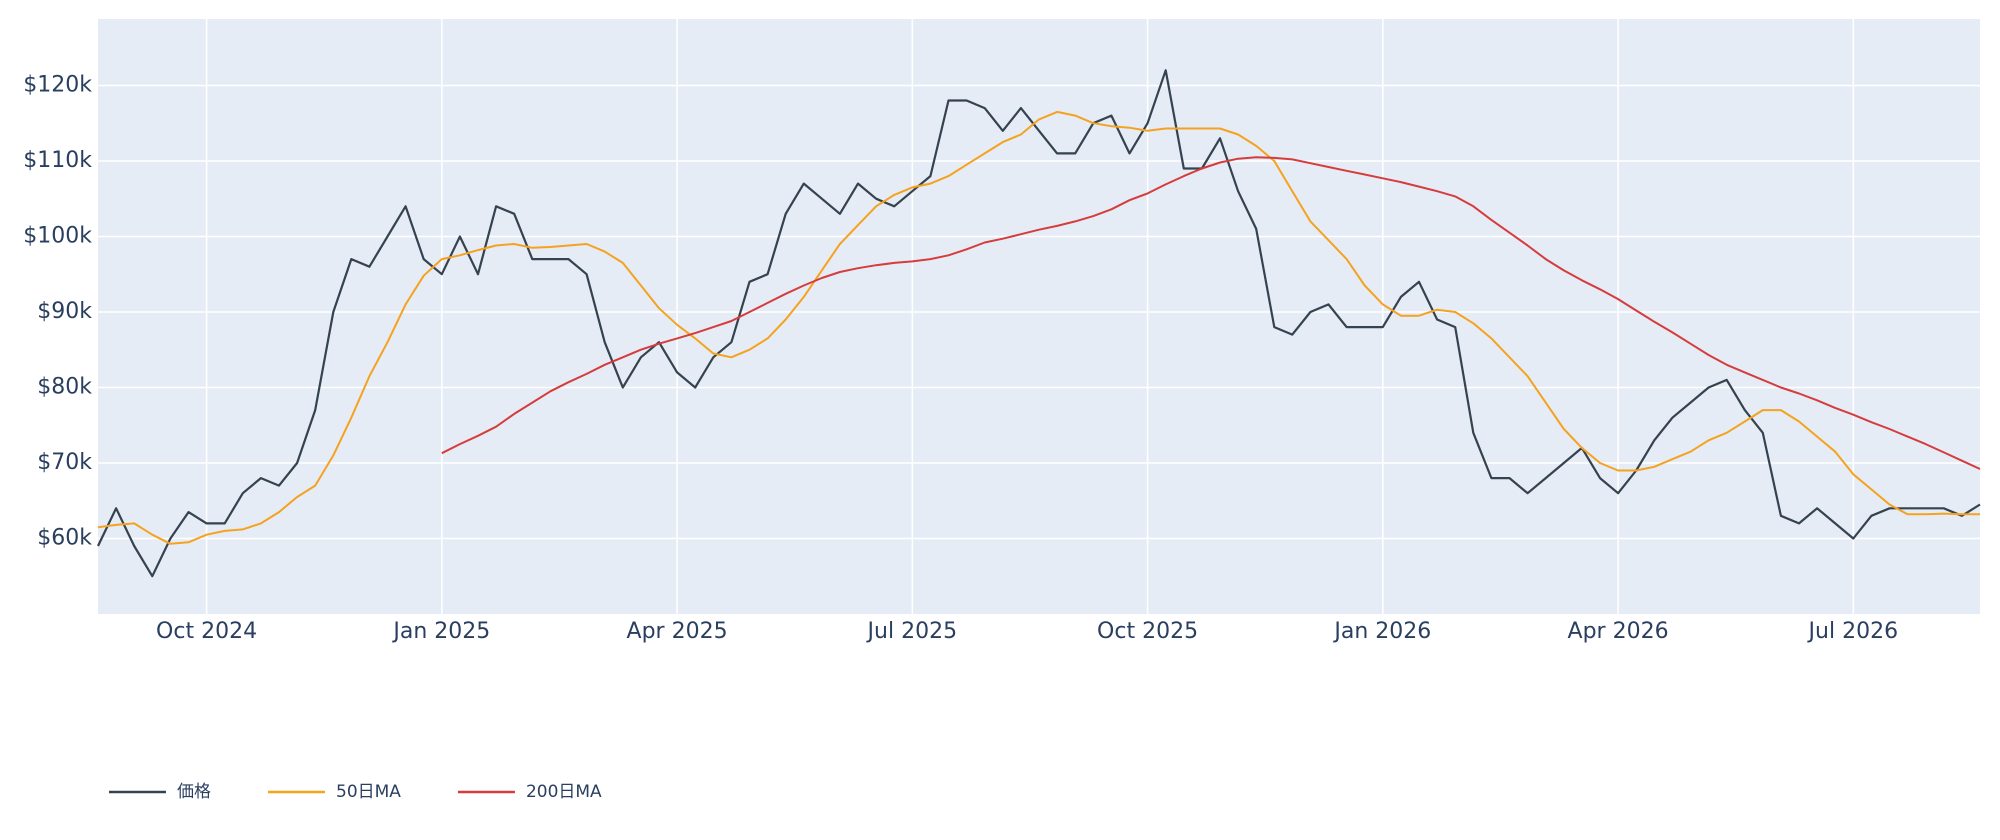 The image size is (2000, 840). I want to click on x-tick-label: Jul 2026, so click(1853, 631).